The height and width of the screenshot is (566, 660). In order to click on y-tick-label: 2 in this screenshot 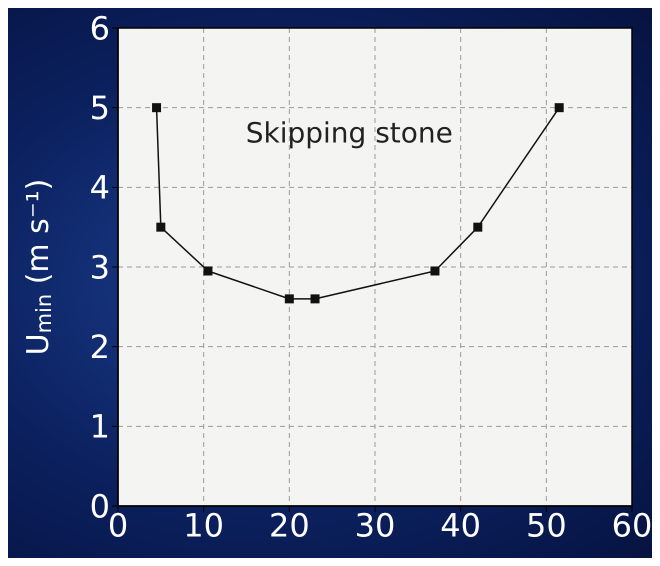, I will do `click(100, 347)`.